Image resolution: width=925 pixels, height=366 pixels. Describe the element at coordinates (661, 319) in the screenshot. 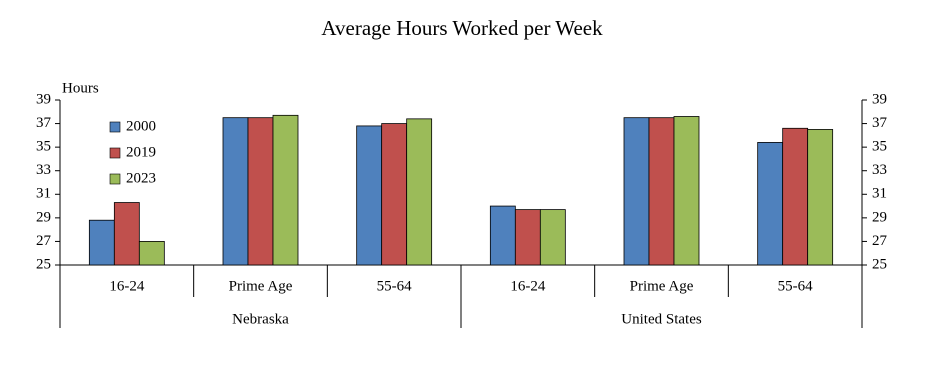

I see `group-label: United States` at that location.